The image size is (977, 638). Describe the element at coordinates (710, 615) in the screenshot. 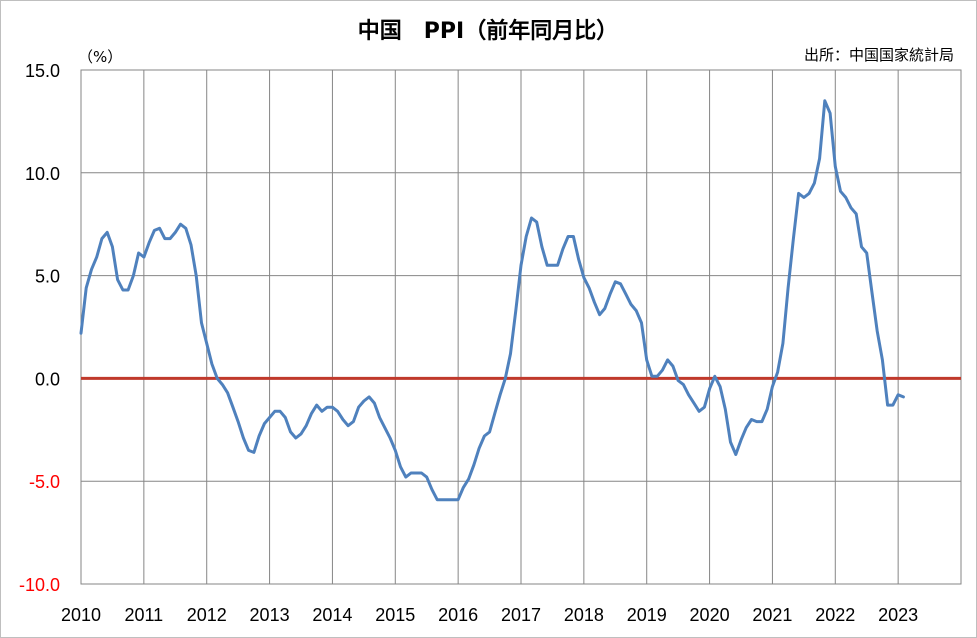

I see `x-tick-label: 2020` at that location.